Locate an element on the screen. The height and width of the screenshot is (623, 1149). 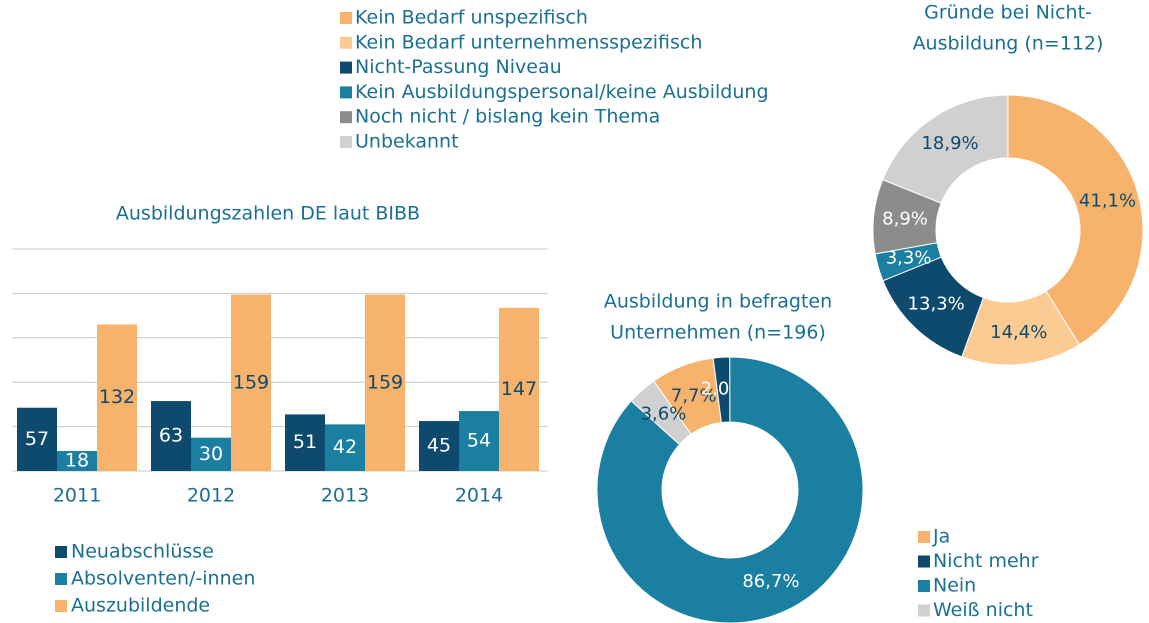
legend-label: Ja is located at coordinates (941, 537).